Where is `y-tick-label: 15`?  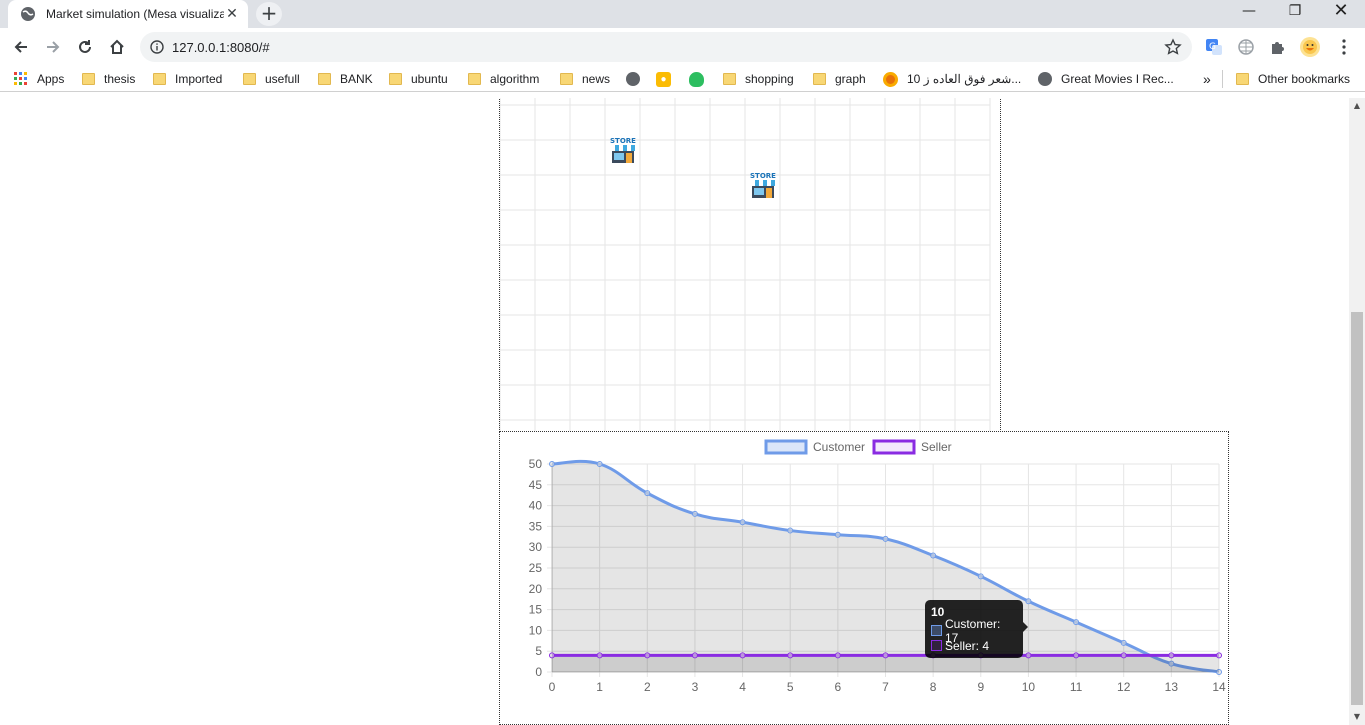 y-tick-label: 15 is located at coordinates (536, 610).